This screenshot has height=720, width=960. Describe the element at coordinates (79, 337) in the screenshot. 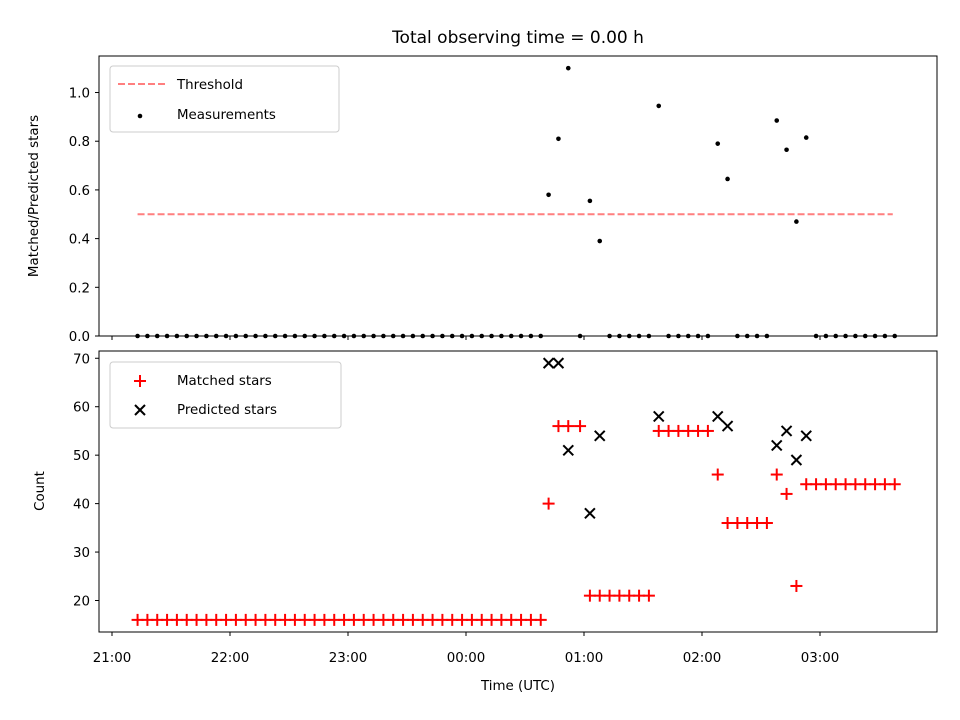

I see `top-y-tick-label: 0.0` at that location.